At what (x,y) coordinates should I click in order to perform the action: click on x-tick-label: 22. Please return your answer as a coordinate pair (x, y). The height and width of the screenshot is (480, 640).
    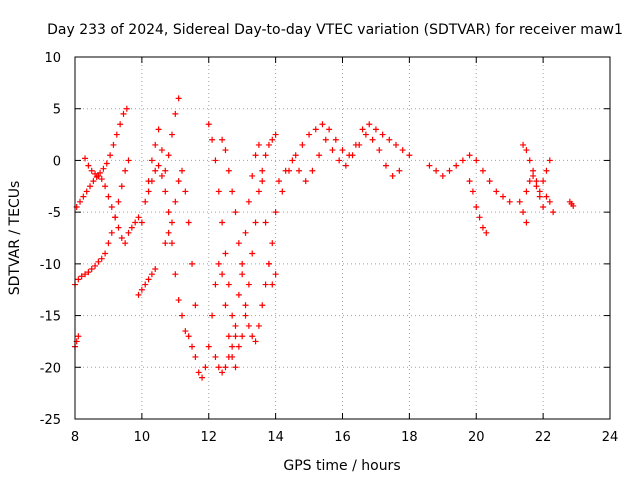
    Looking at the image, I should click on (543, 437).